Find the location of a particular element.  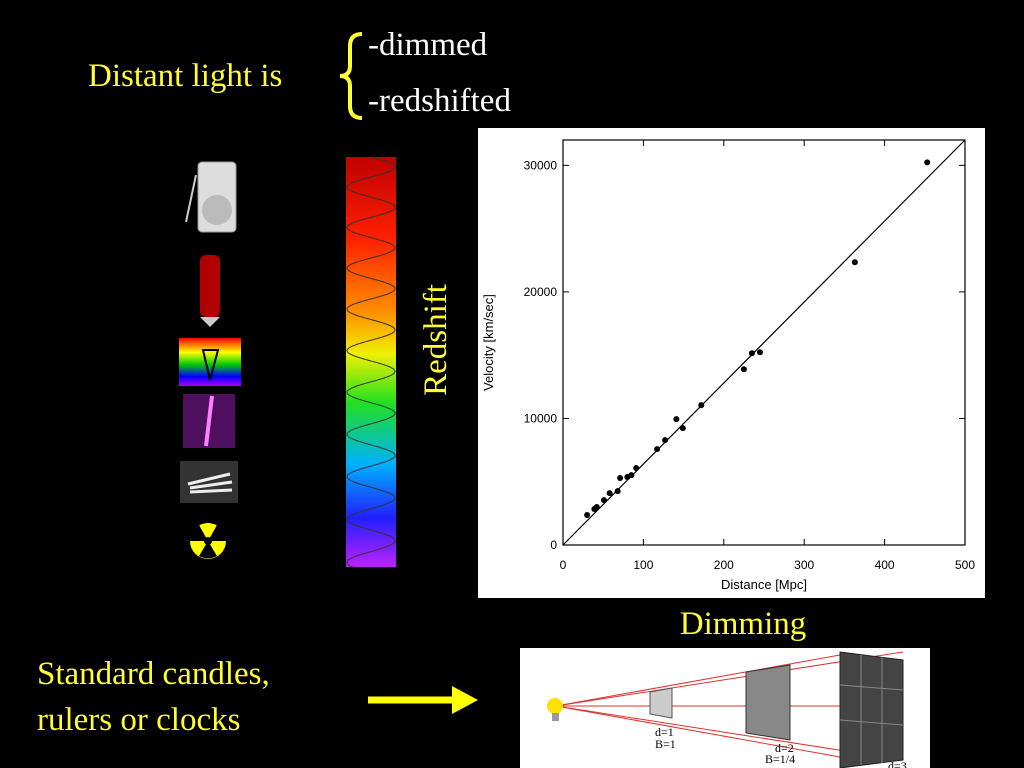

diagram-label: B=1 is located at coordinates (665, 744).